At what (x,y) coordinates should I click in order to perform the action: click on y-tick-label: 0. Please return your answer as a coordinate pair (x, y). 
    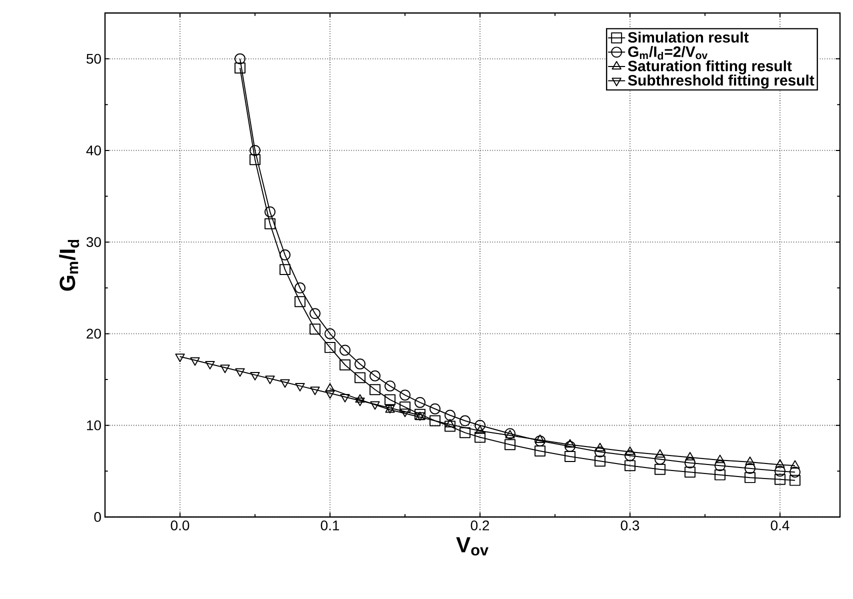
    Looking at the image, I should click on (97, 517).